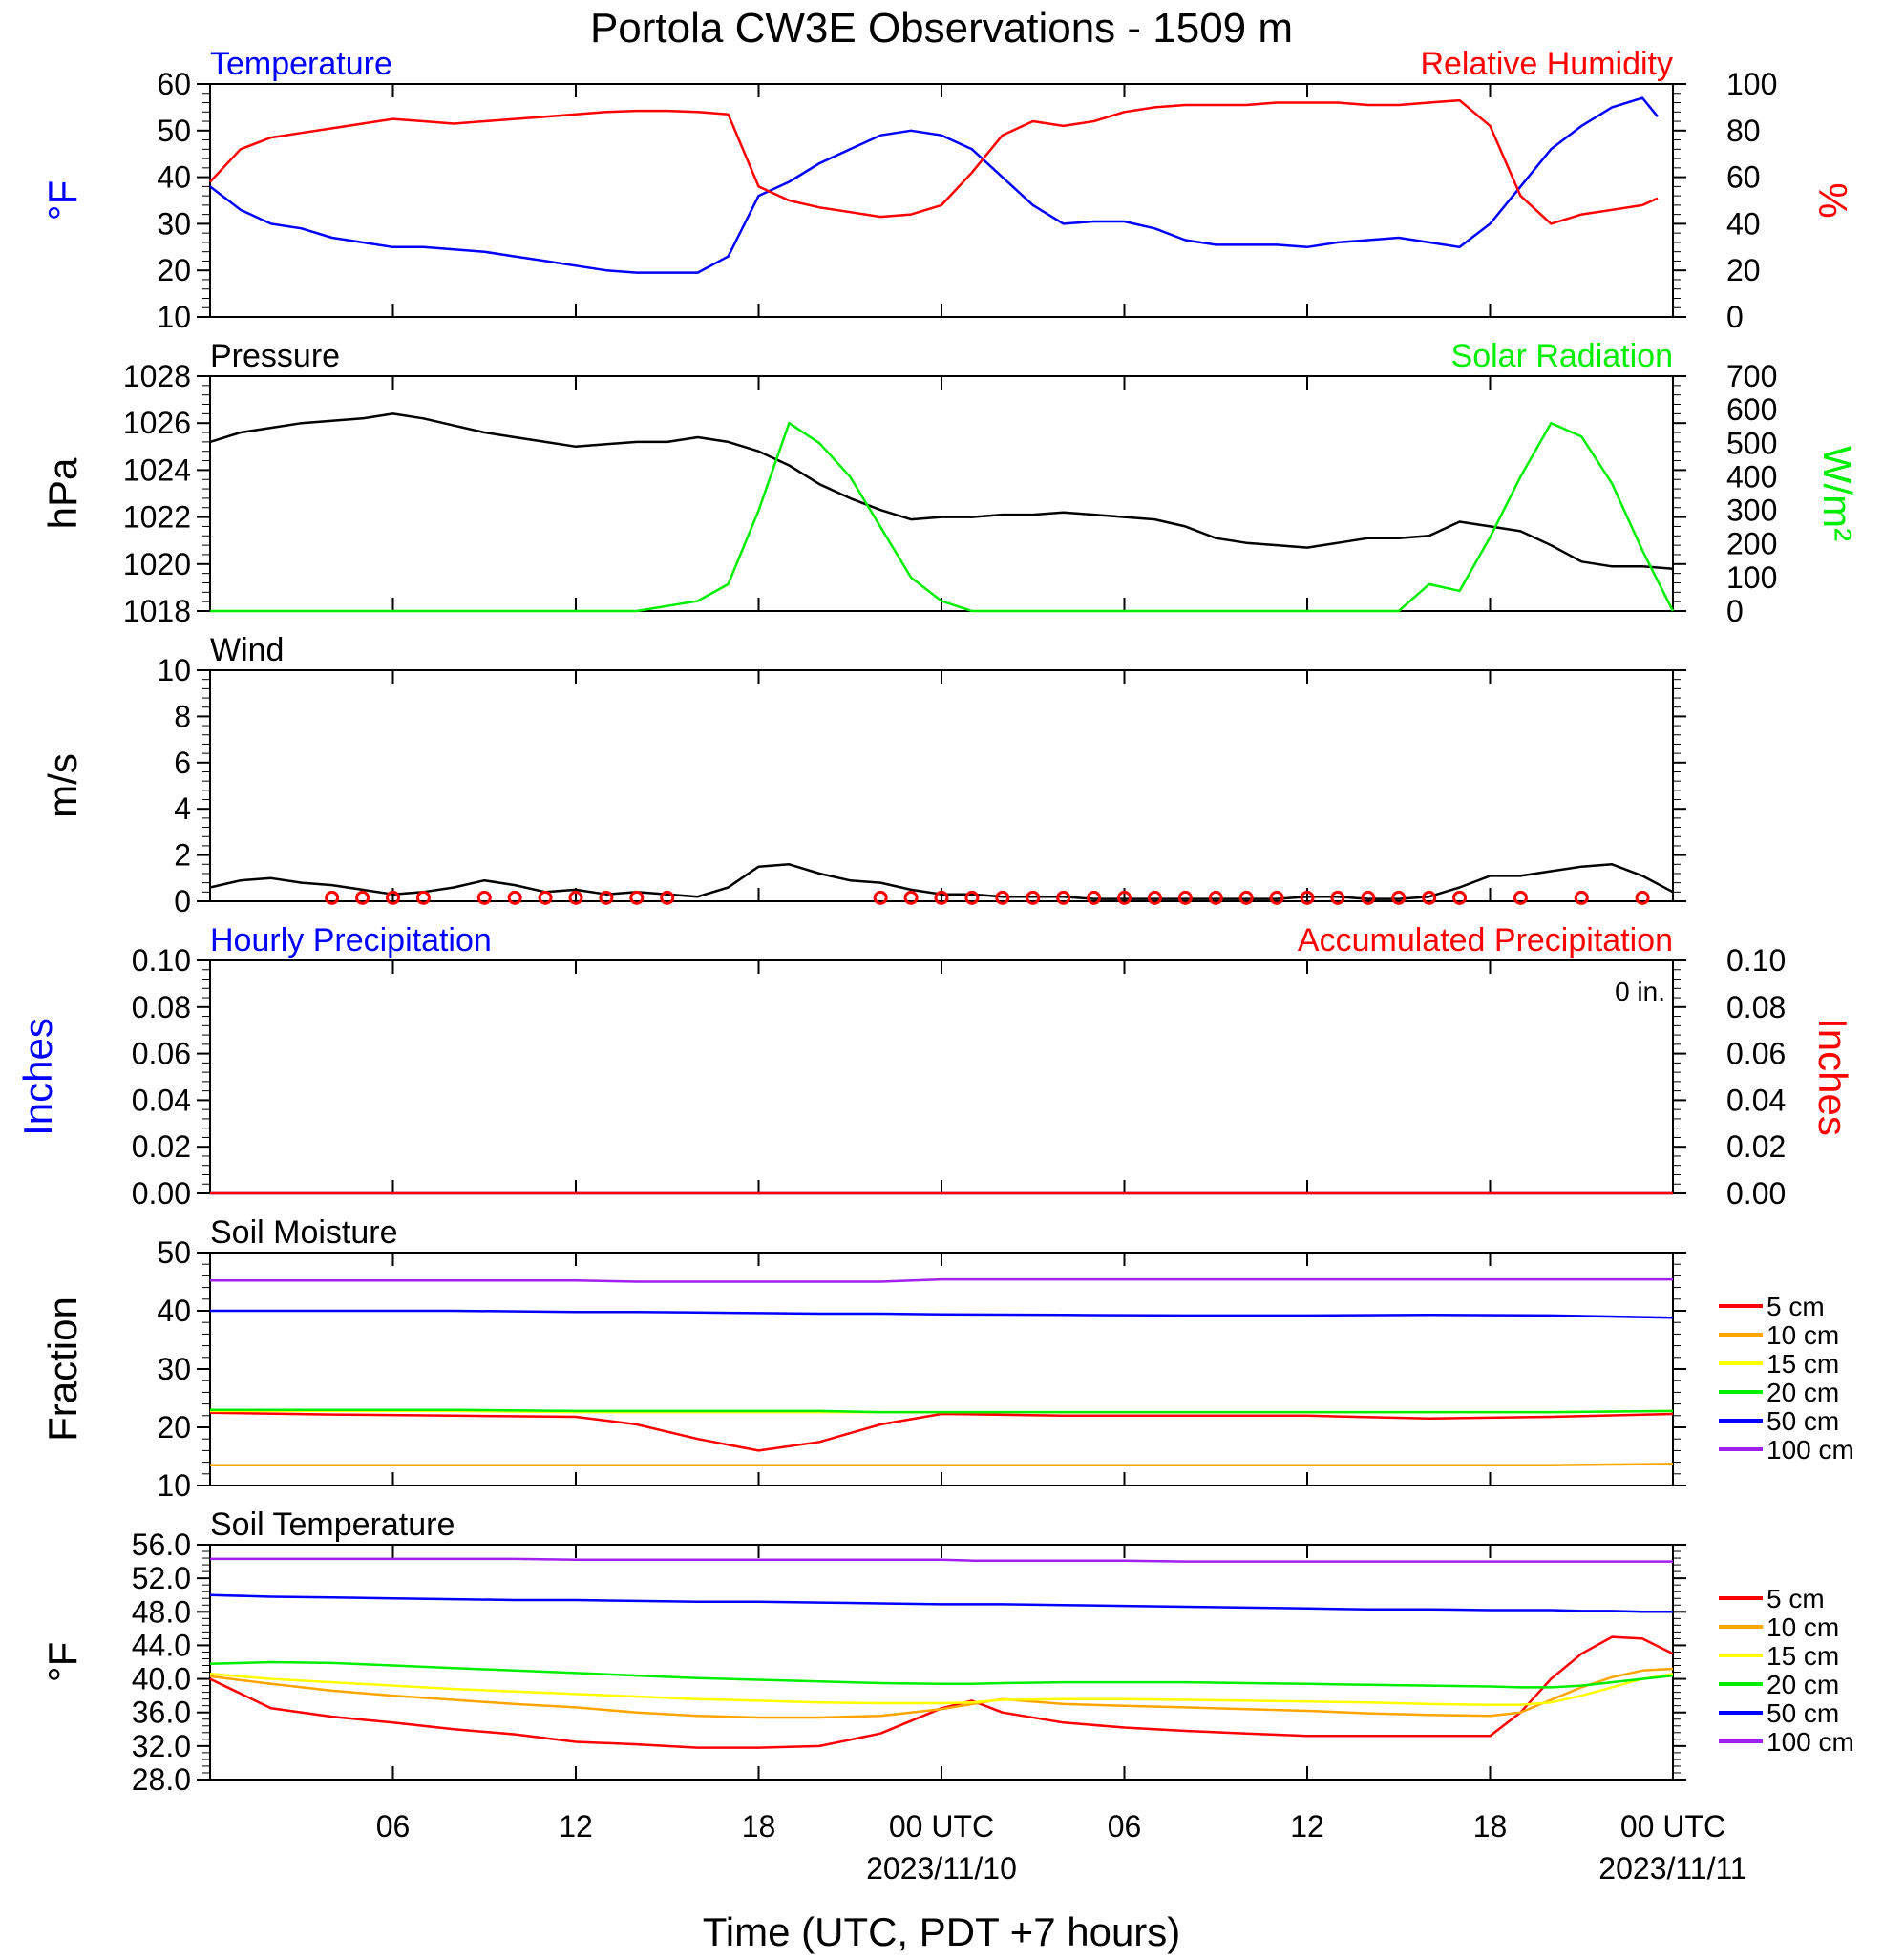  I want to click on y-tick-label: 1028, so click(157, 376).